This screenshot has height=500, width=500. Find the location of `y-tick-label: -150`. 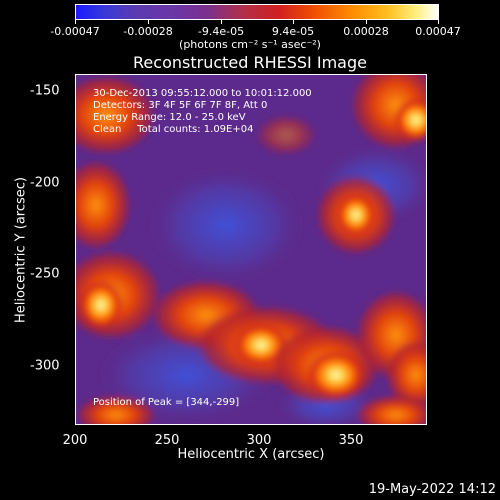

y-tick-label: -150 is located at coordinates (45, 91).